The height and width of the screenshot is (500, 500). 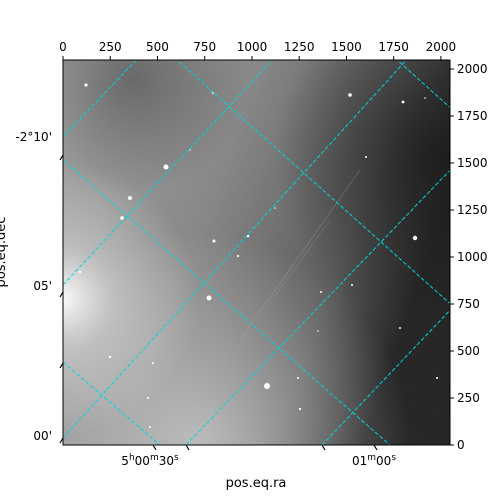 What do you see at coordinates (299, 47) in the screenshot?
I see `top-tick-label: 1250` at bounding box center [299, 47].